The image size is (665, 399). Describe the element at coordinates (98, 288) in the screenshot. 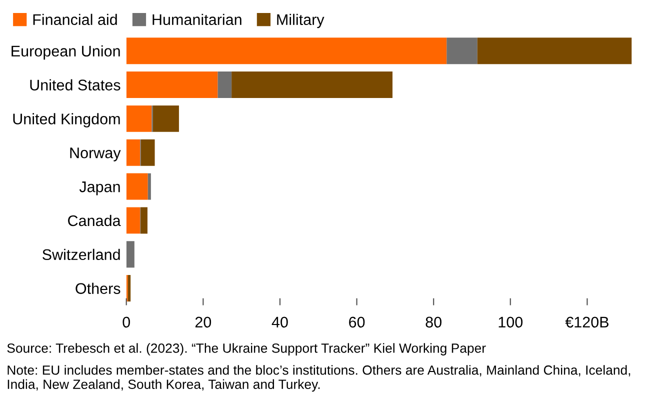

I see `y-tick-label: Others` at that location.